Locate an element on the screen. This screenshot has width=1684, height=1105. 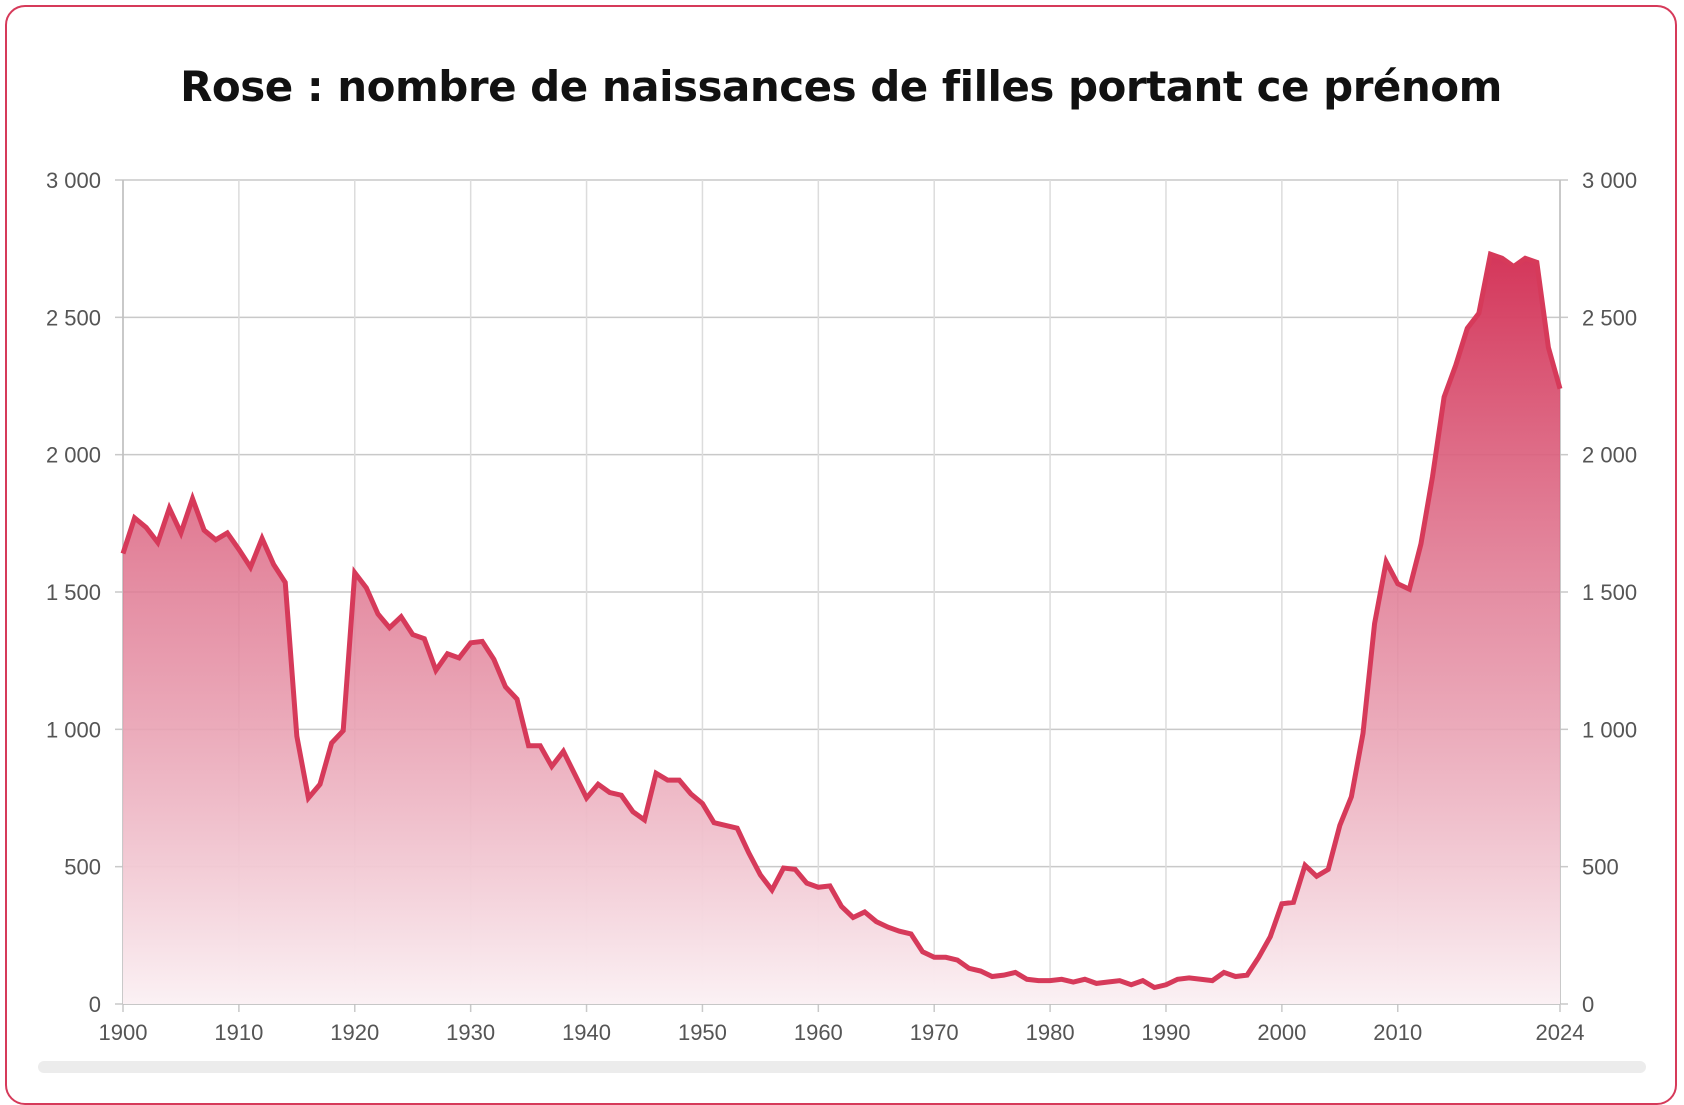
data-point-1973 is located at coordinates (969, 968).